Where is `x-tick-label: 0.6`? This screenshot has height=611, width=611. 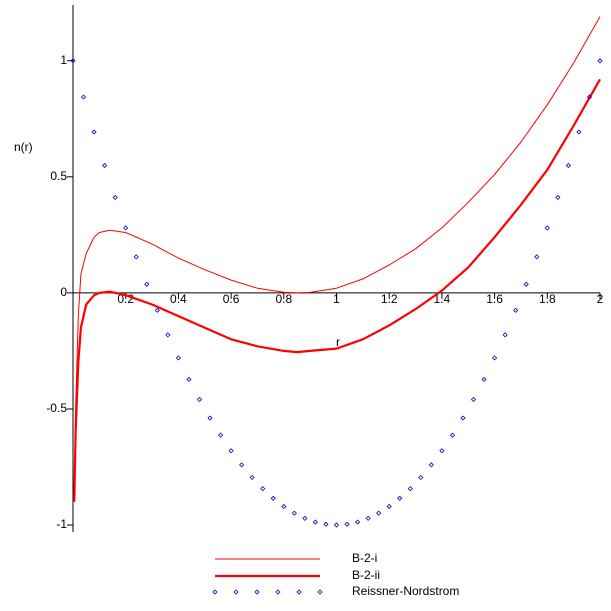 x-tick-label: 0.6 is located at coordinates (231, 299).